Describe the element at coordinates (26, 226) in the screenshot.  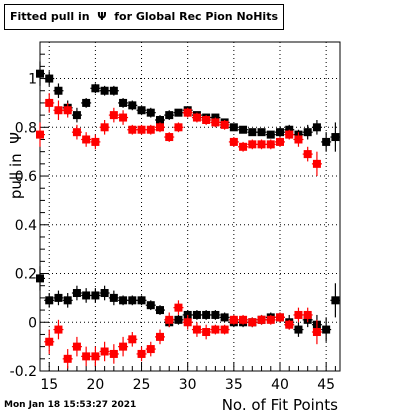
I see `y-tick-label: 0.4` at that location.